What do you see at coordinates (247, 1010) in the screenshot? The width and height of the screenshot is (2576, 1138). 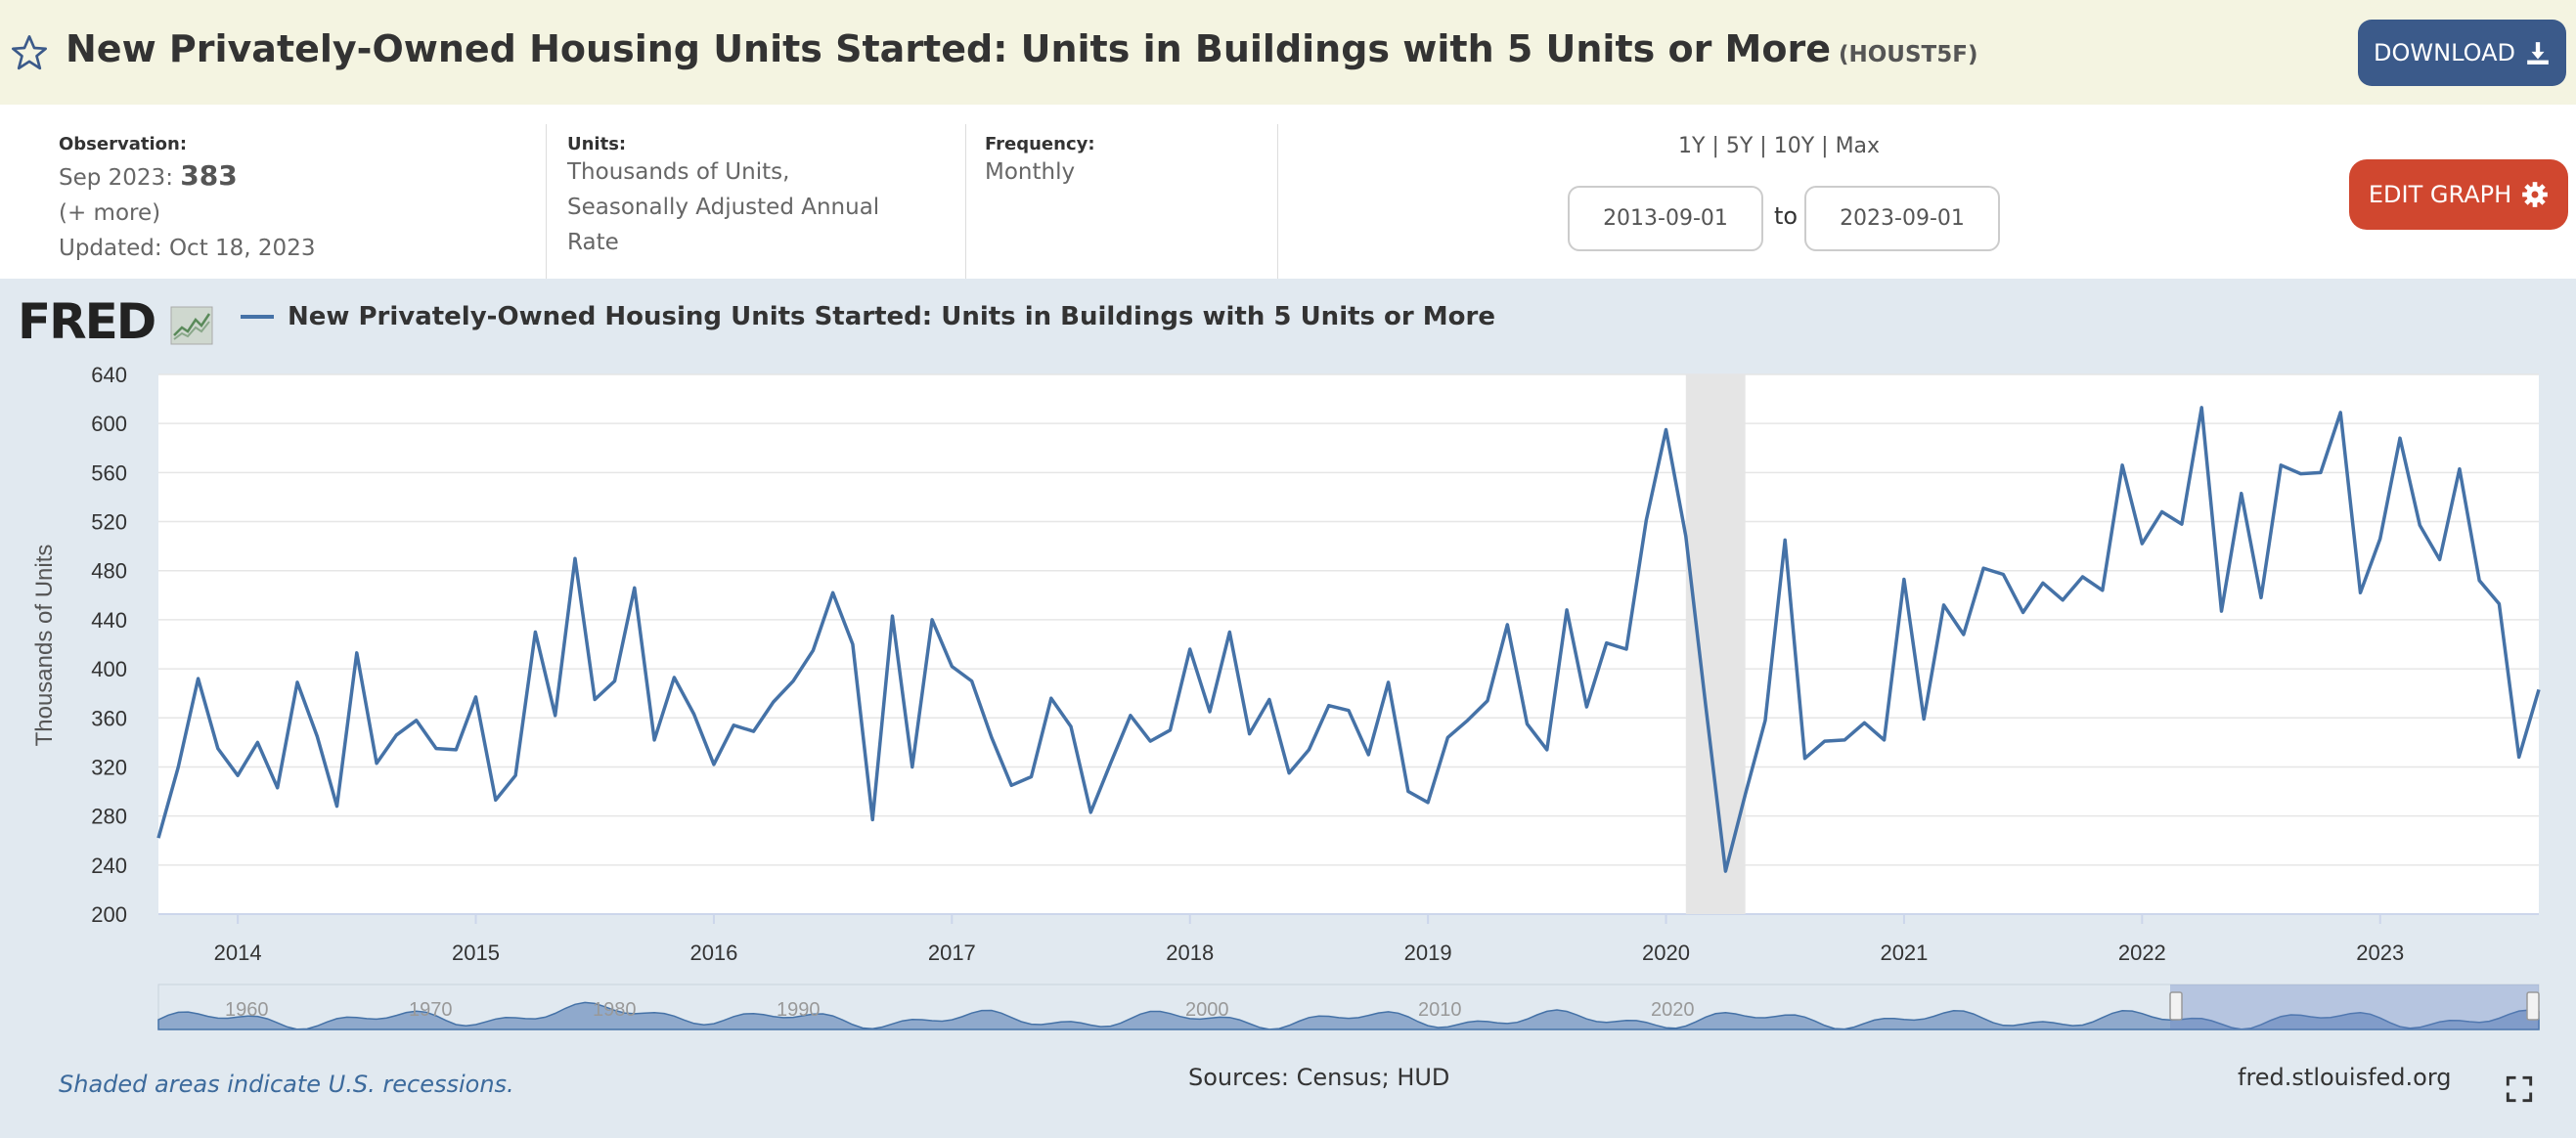 I see `navigator-label: 1960` at bounding box center [247, 1010].